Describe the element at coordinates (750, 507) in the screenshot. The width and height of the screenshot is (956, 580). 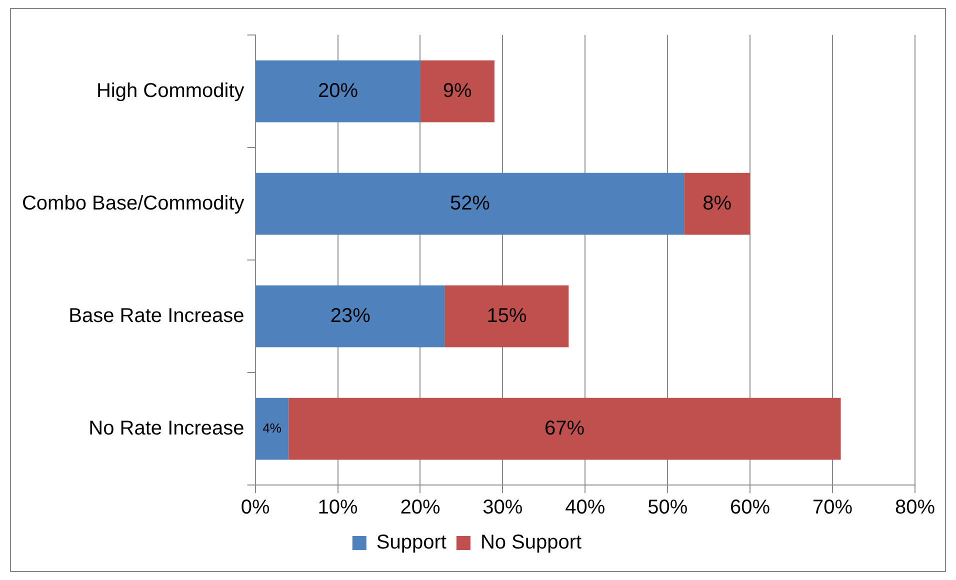
I see `x-tick-label: 60%` at that location.